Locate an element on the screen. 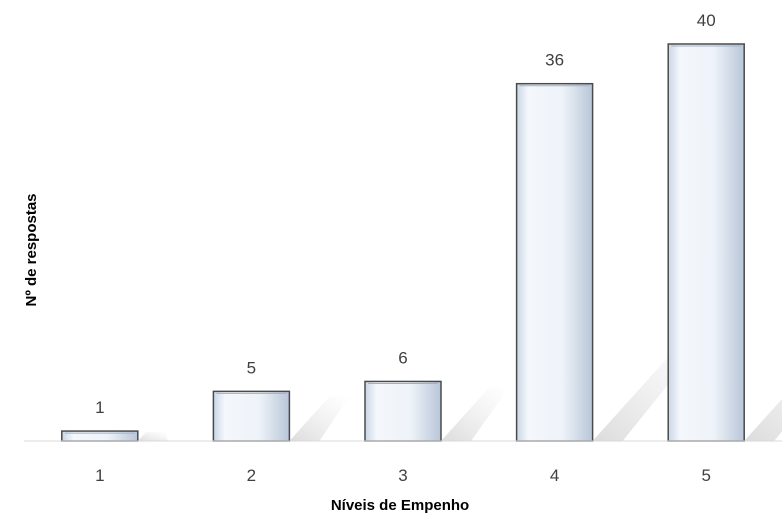 The width and height of the screenshot is (782, 516). y-axis-title: Nº de respostas is located at coordinates (31, 249).